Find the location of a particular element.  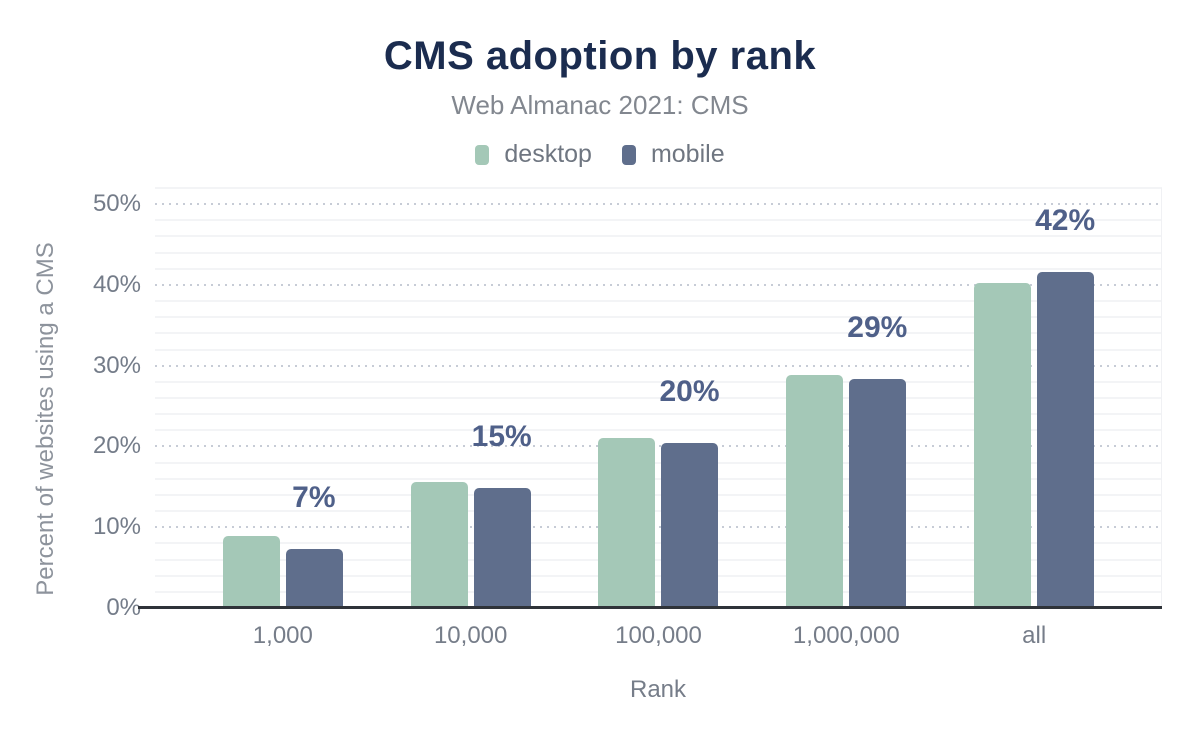

legend: desktop mobile is located at coordinates (600, 154).